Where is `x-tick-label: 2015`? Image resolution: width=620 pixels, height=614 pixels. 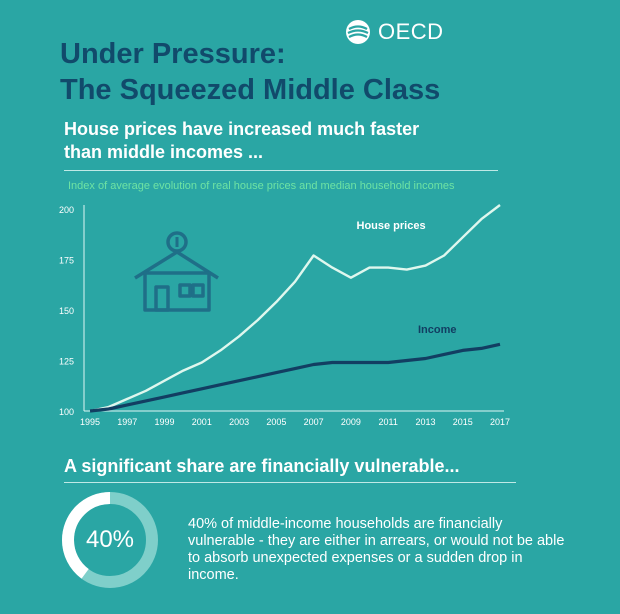
x-tick-label: 2015 is located at coordinates (463, 422).